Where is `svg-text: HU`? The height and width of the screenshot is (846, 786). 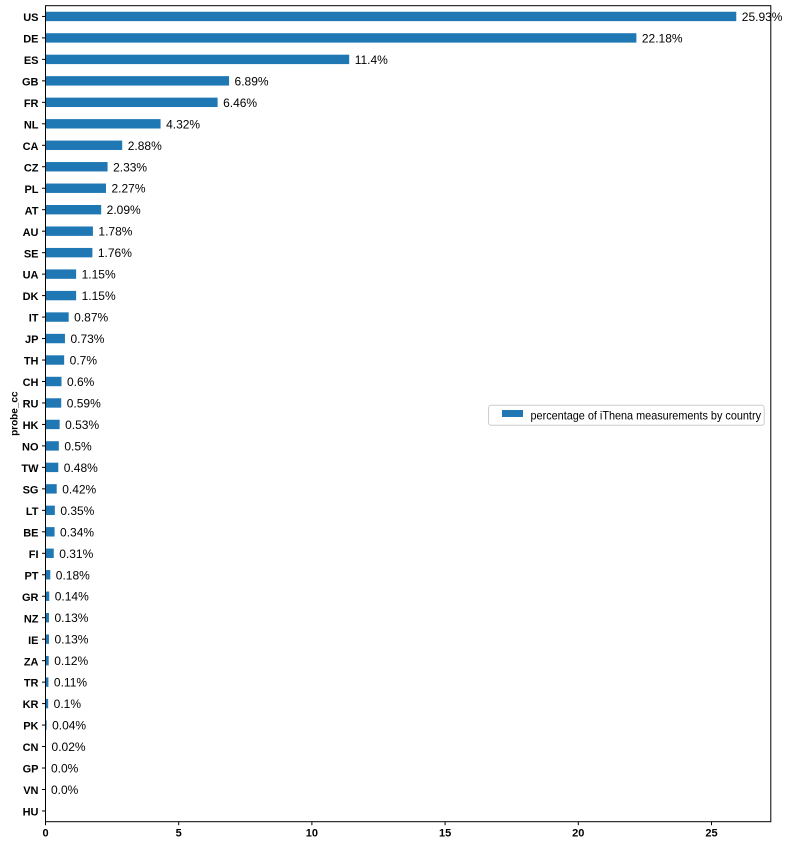
svg-text: HU is located at coordinates (31, 813).